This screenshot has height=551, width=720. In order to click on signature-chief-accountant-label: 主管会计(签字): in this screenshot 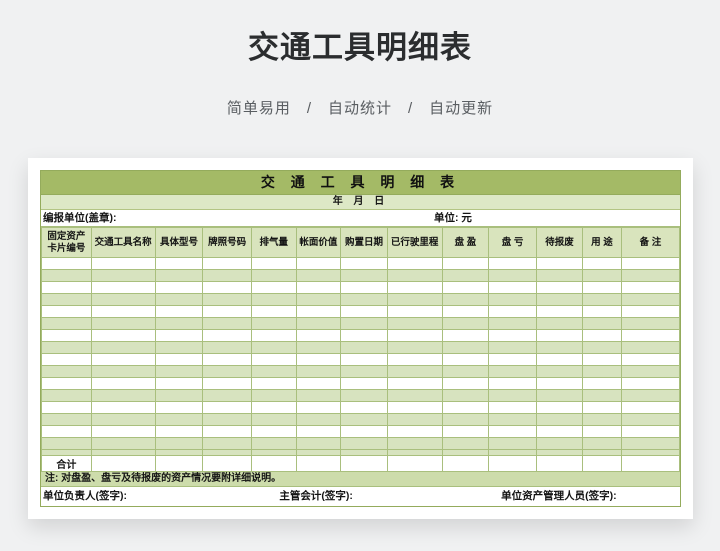, I will do `click(316, 496)`.